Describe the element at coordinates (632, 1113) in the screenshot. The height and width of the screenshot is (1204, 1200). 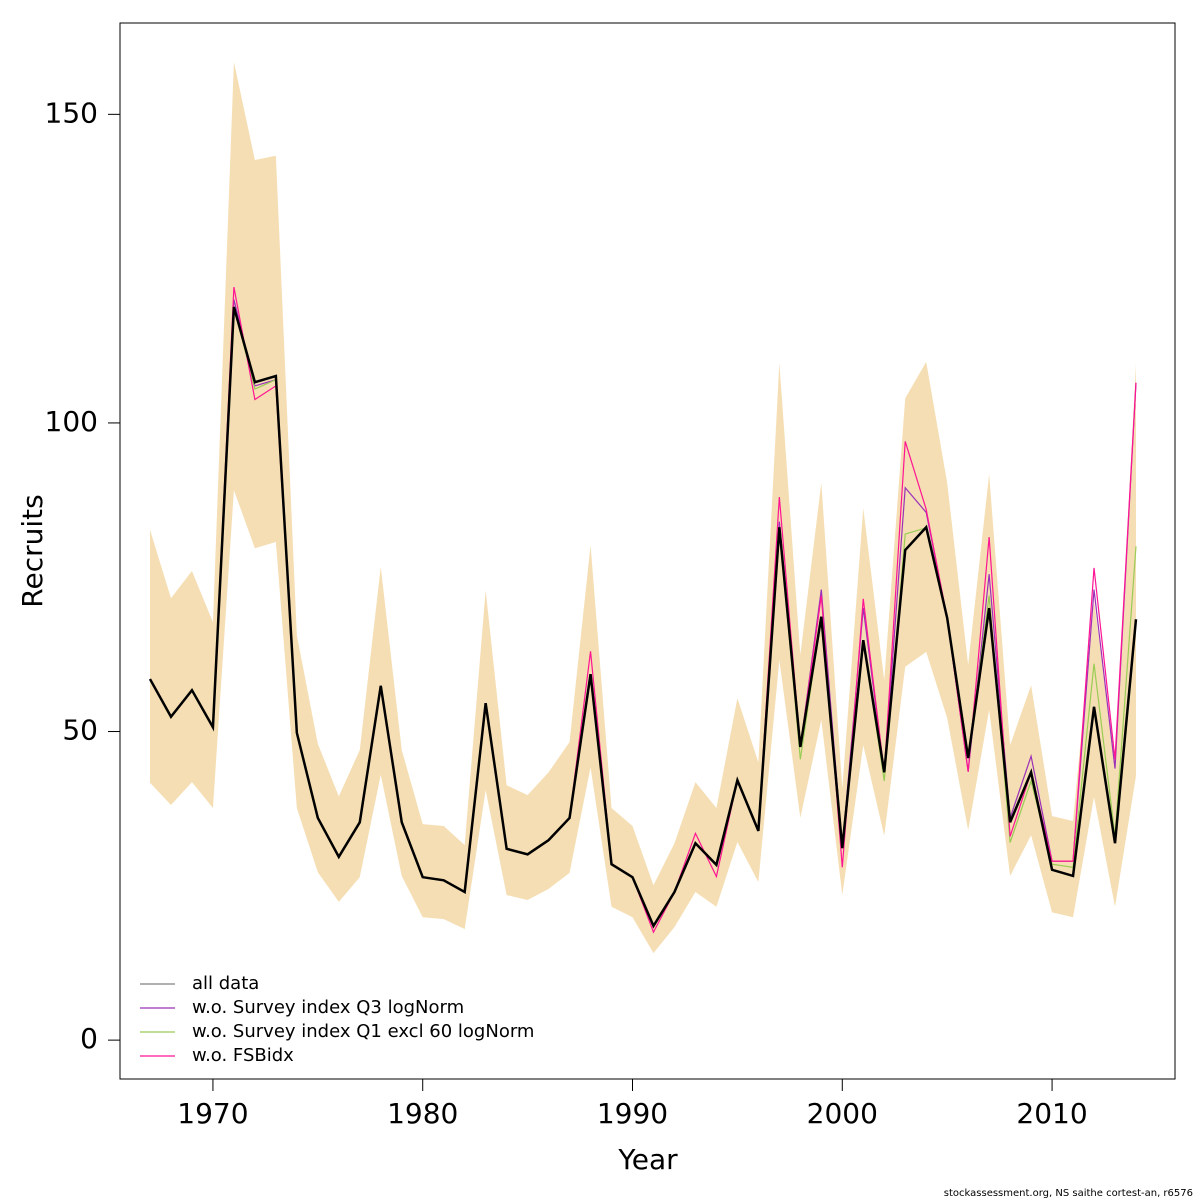
I see `x-tick-label: 1990` at that location.